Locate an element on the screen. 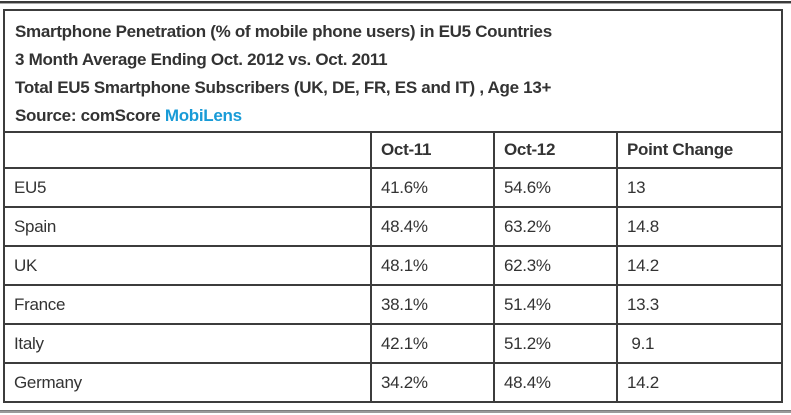 Image resolution: width=791 pixels, height=415 pixels. value-cell: 13 is located at coordinates (699, 187).